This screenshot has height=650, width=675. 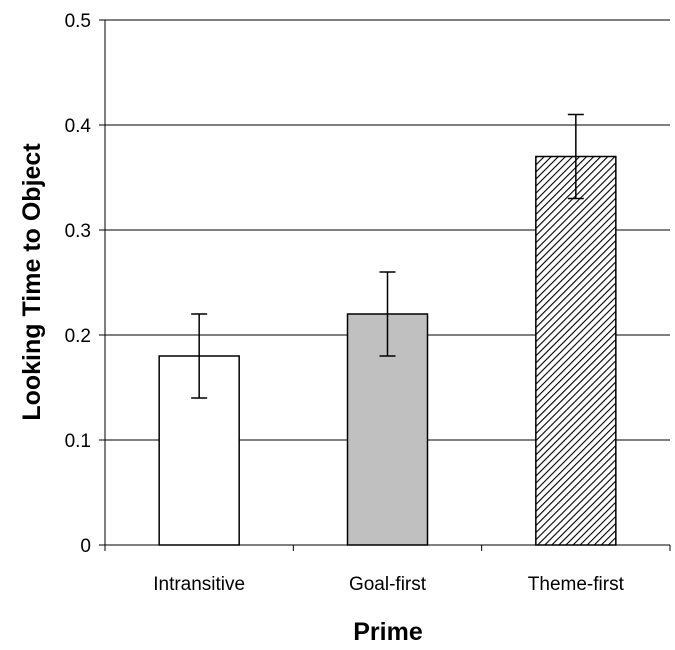 I want to click on x-tick-label: Theme-first, so click(x=576, y=584).